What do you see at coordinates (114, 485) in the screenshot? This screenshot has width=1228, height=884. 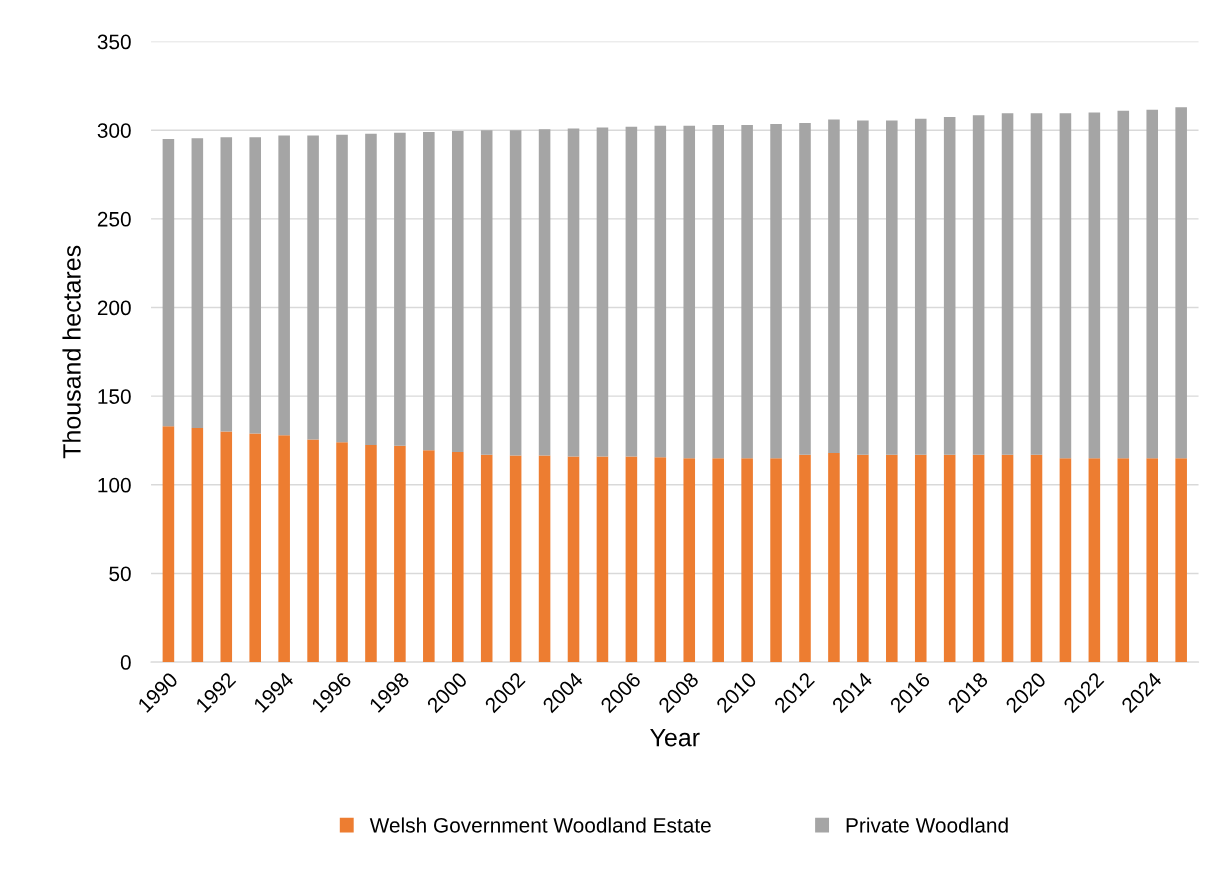 I see `y-tick-label: 100` at bounding box center [114, 485].